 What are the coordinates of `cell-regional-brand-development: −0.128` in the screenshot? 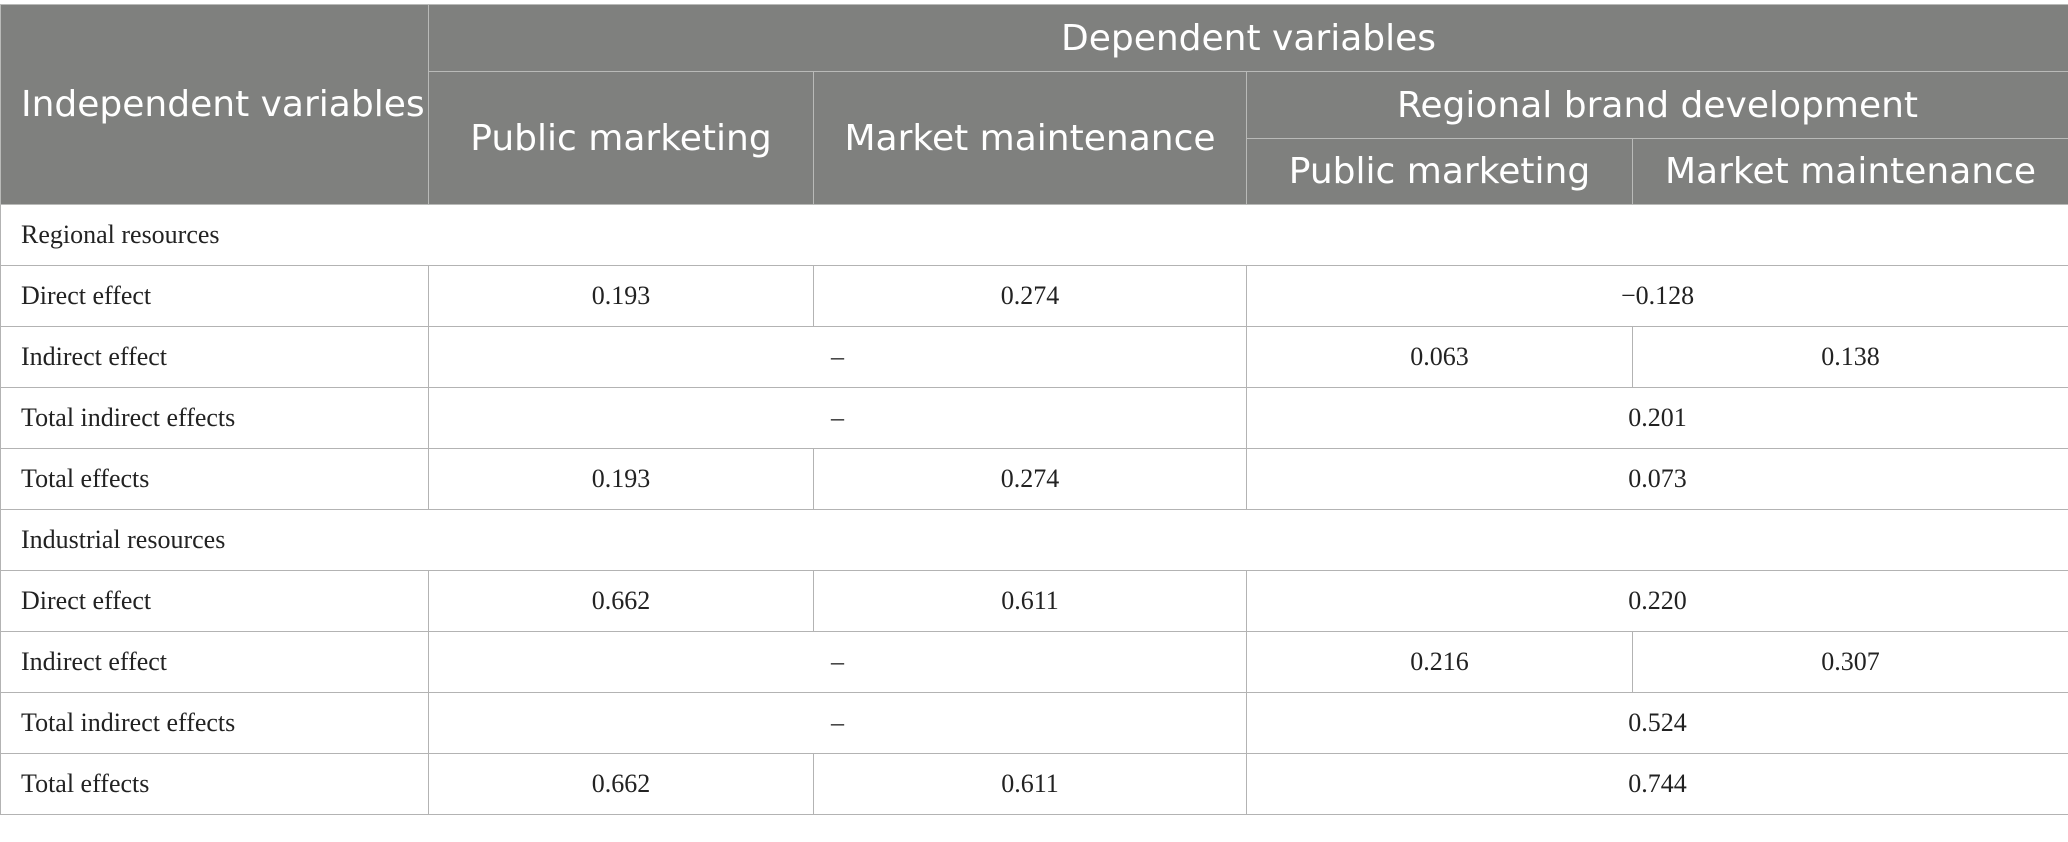 It's located at (1656, 296).